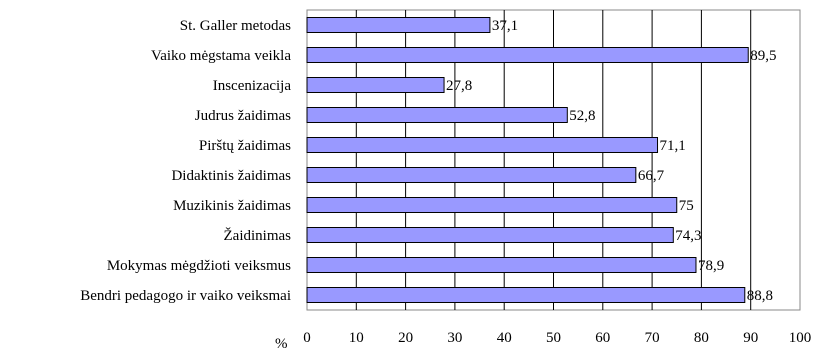 This screenshot has height=352, width=817. What do you see at coordinates (199, 266) in the screenshot?
I see `category-label: Mokymas mėgdžioti veiksmus` at bounding box center [199, 266].